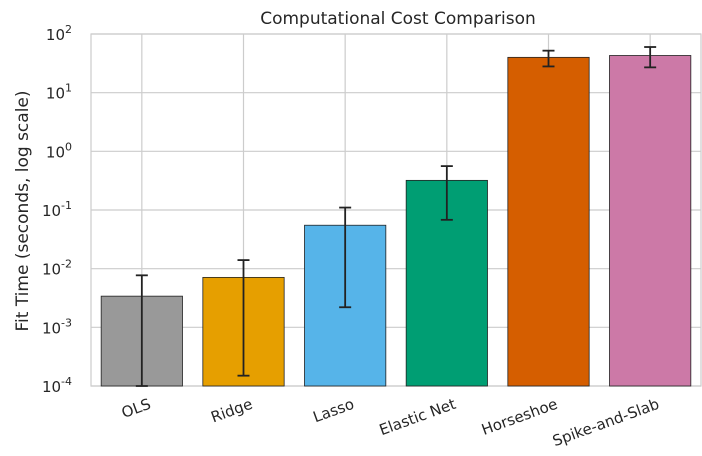  I want to click on y-tick-label: 10², so click(59, 33).